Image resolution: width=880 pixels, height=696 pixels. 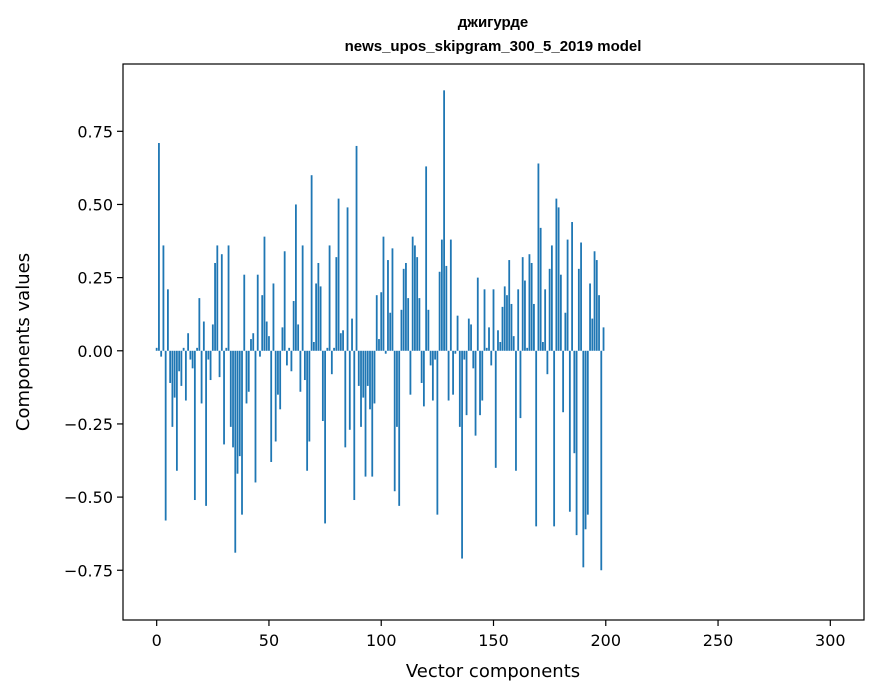 What do you see at coordinates (493, 671) in the screenshot?
I see `x-axis-label: Vector components` at bounding box center [493, 671].